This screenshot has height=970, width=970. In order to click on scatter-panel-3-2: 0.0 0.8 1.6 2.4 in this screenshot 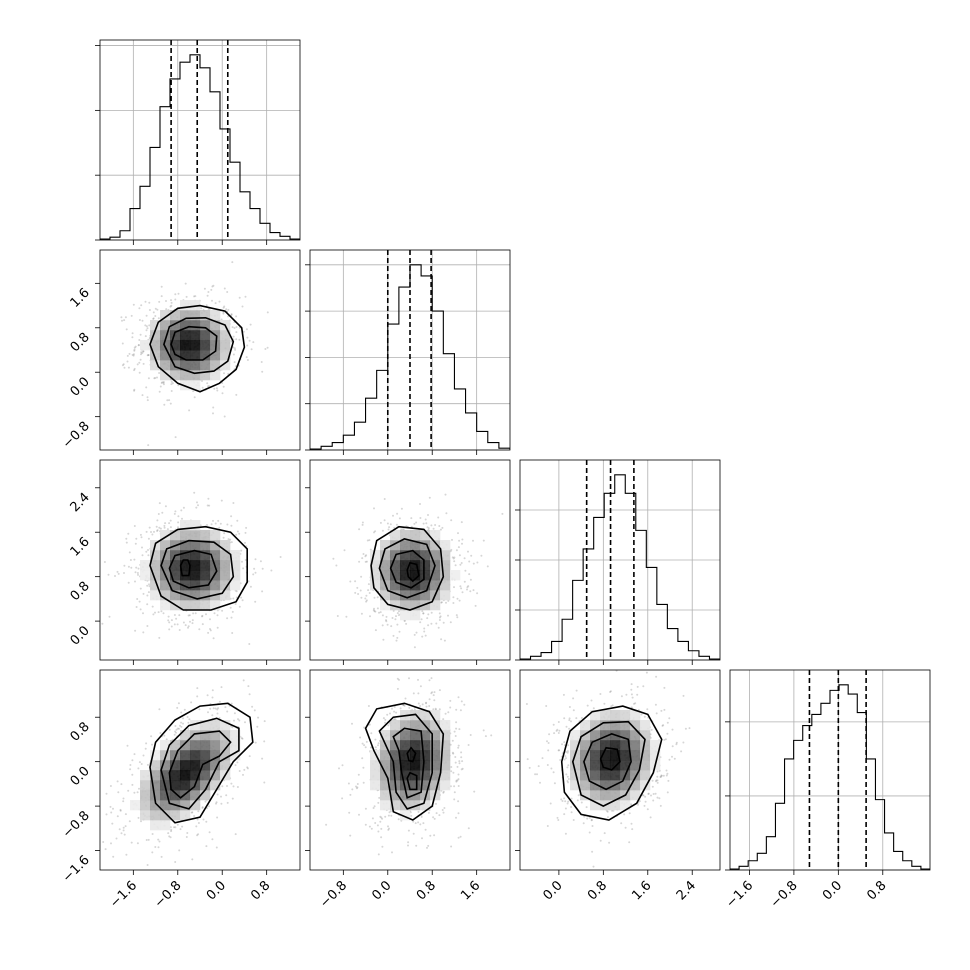, I will do `click(618, 786)`.